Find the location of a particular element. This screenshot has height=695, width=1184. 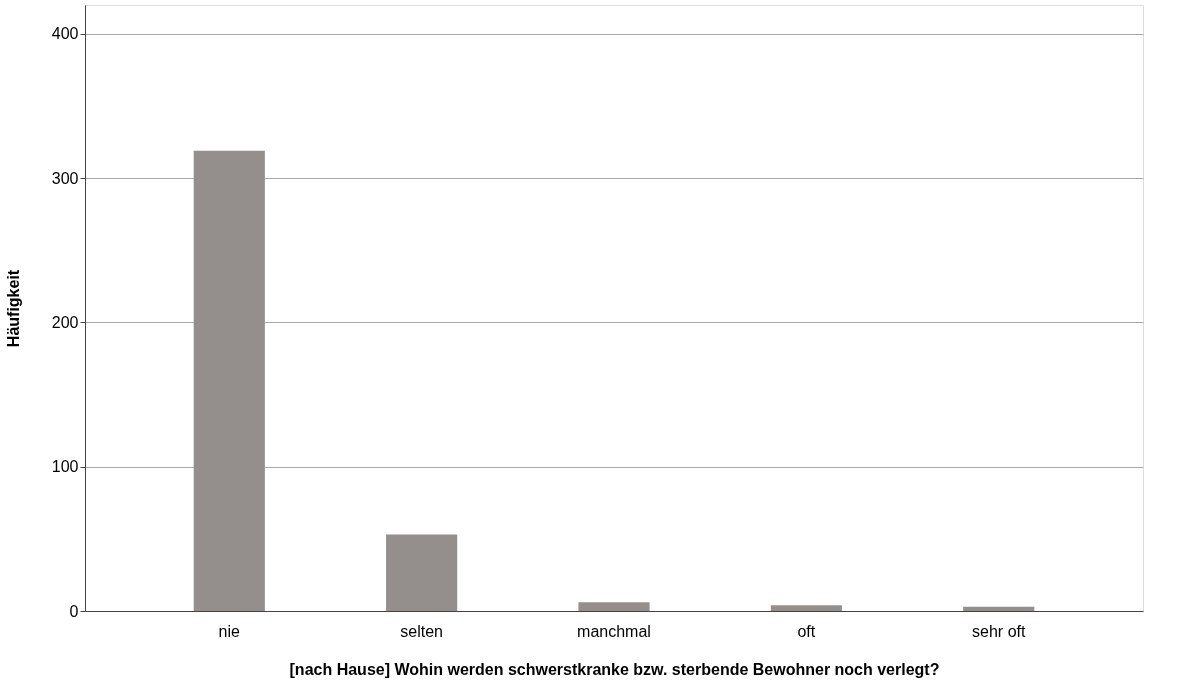

x-tick-label: nie is located at coordinates (229, 631).